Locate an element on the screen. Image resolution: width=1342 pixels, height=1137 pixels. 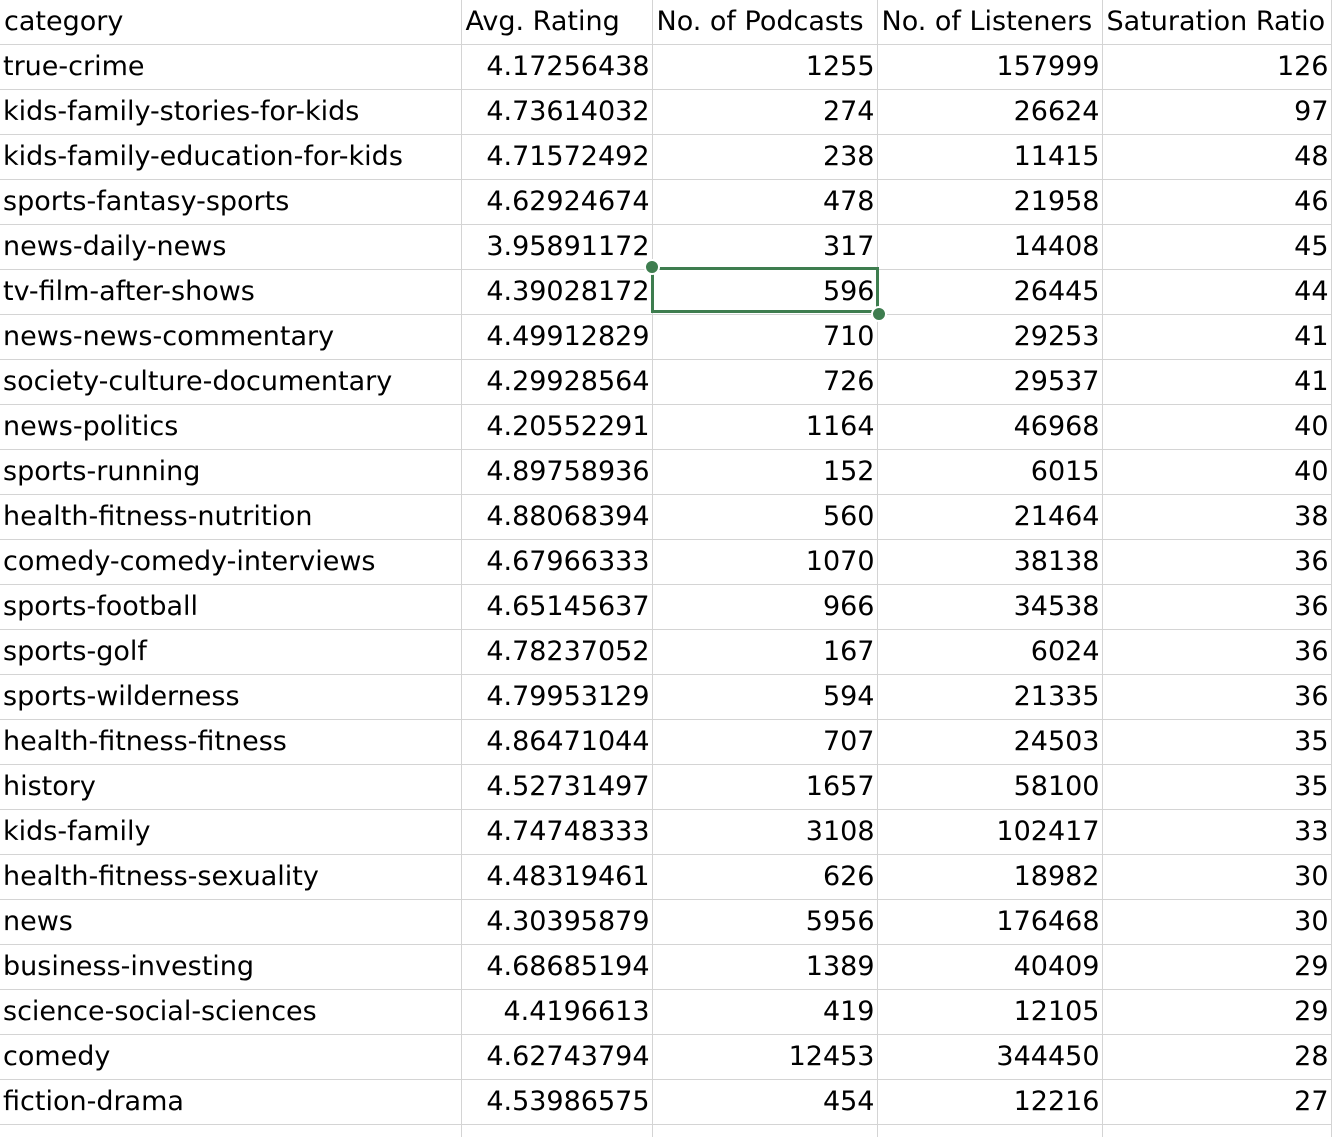
value-cell: 21464 is located at coordinates (990, 517).